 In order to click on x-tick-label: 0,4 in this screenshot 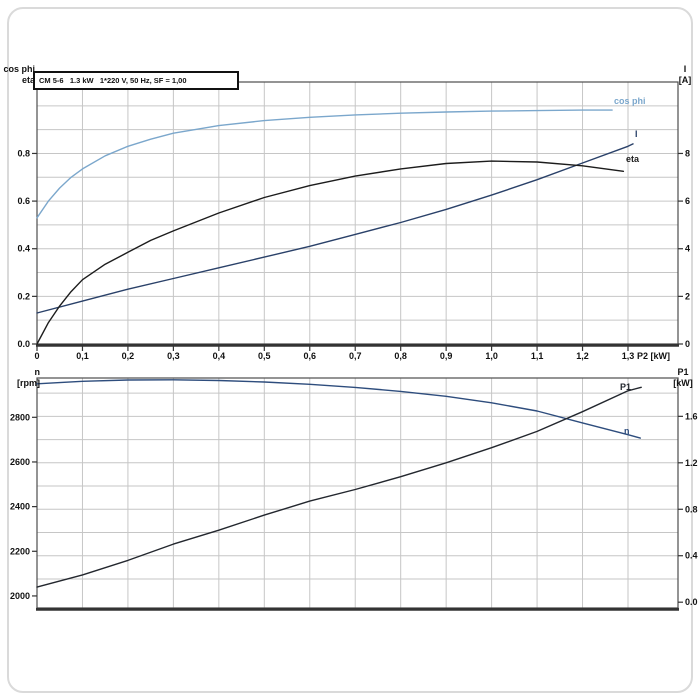, I will do `click(219, 356)`.